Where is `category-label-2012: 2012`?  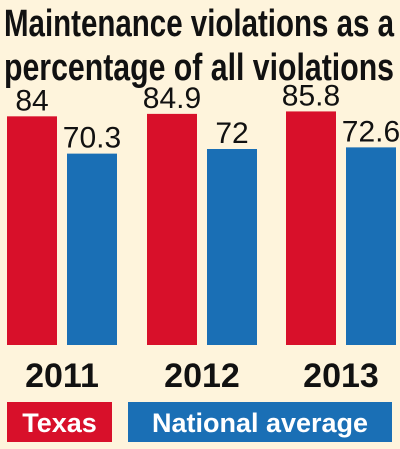
category-label-2012: 2012 is located at coordinates (202, 376).